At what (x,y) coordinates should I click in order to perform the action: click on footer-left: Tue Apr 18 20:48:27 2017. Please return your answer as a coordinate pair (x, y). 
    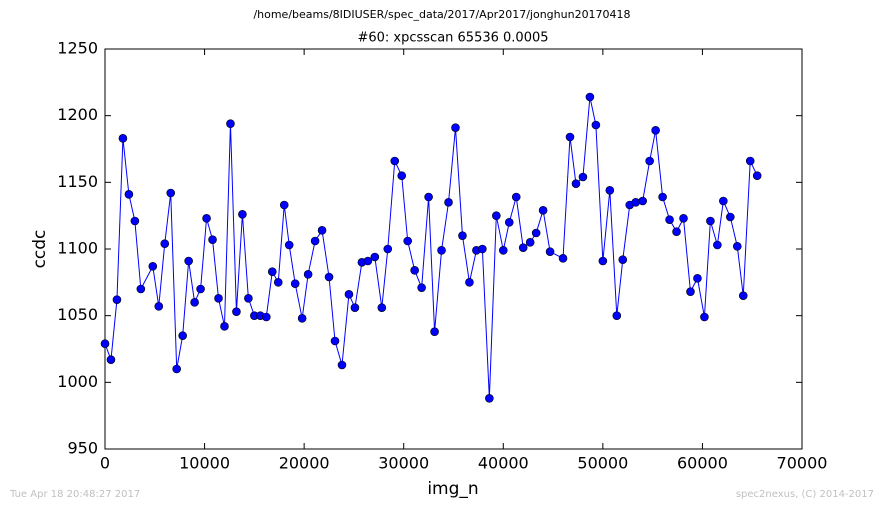
    Looking at the image, I should click on (74, 494).